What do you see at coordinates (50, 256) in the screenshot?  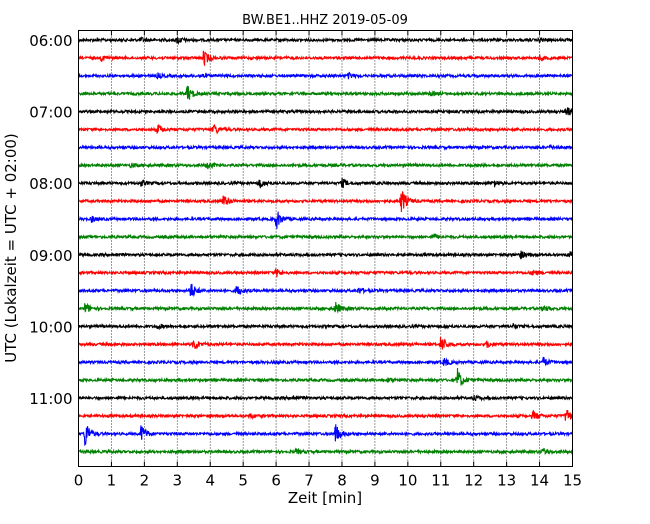 I see `y-tick-label: 09:00` at bounding box center [50, 256].